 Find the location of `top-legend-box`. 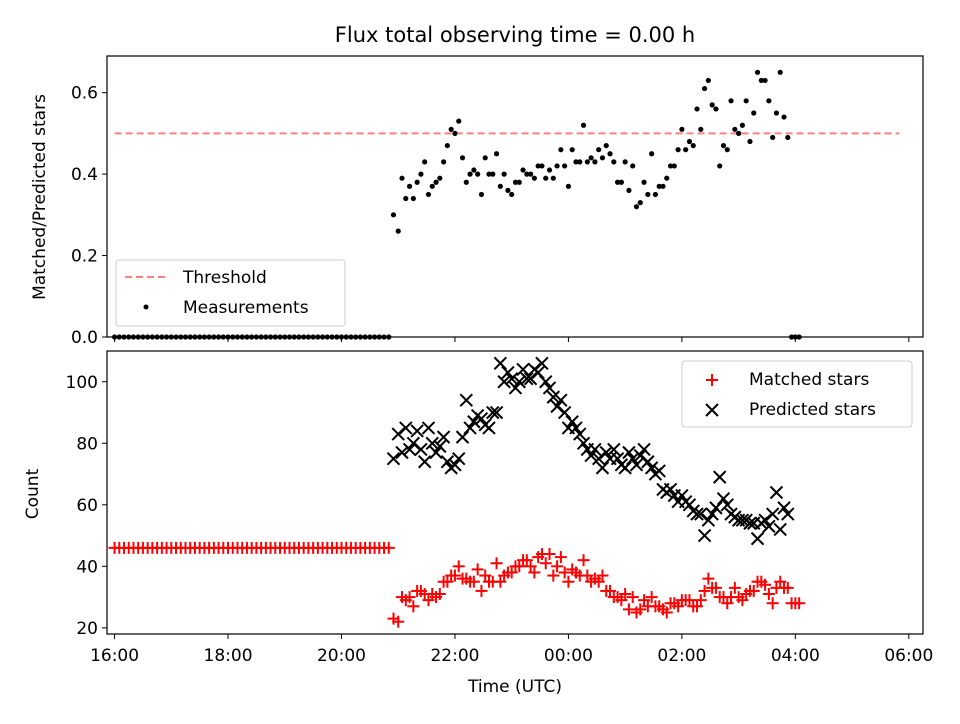

top-legend-box is located at coordinates (230, 293).